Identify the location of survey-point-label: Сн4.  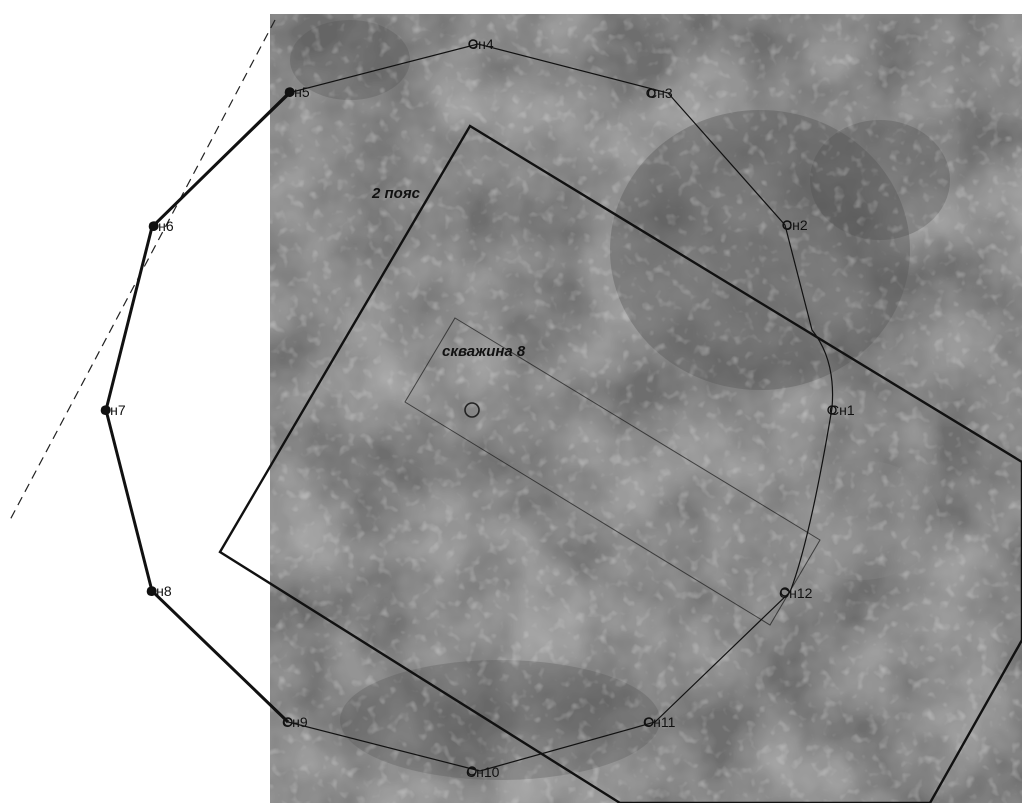
(481, 44).